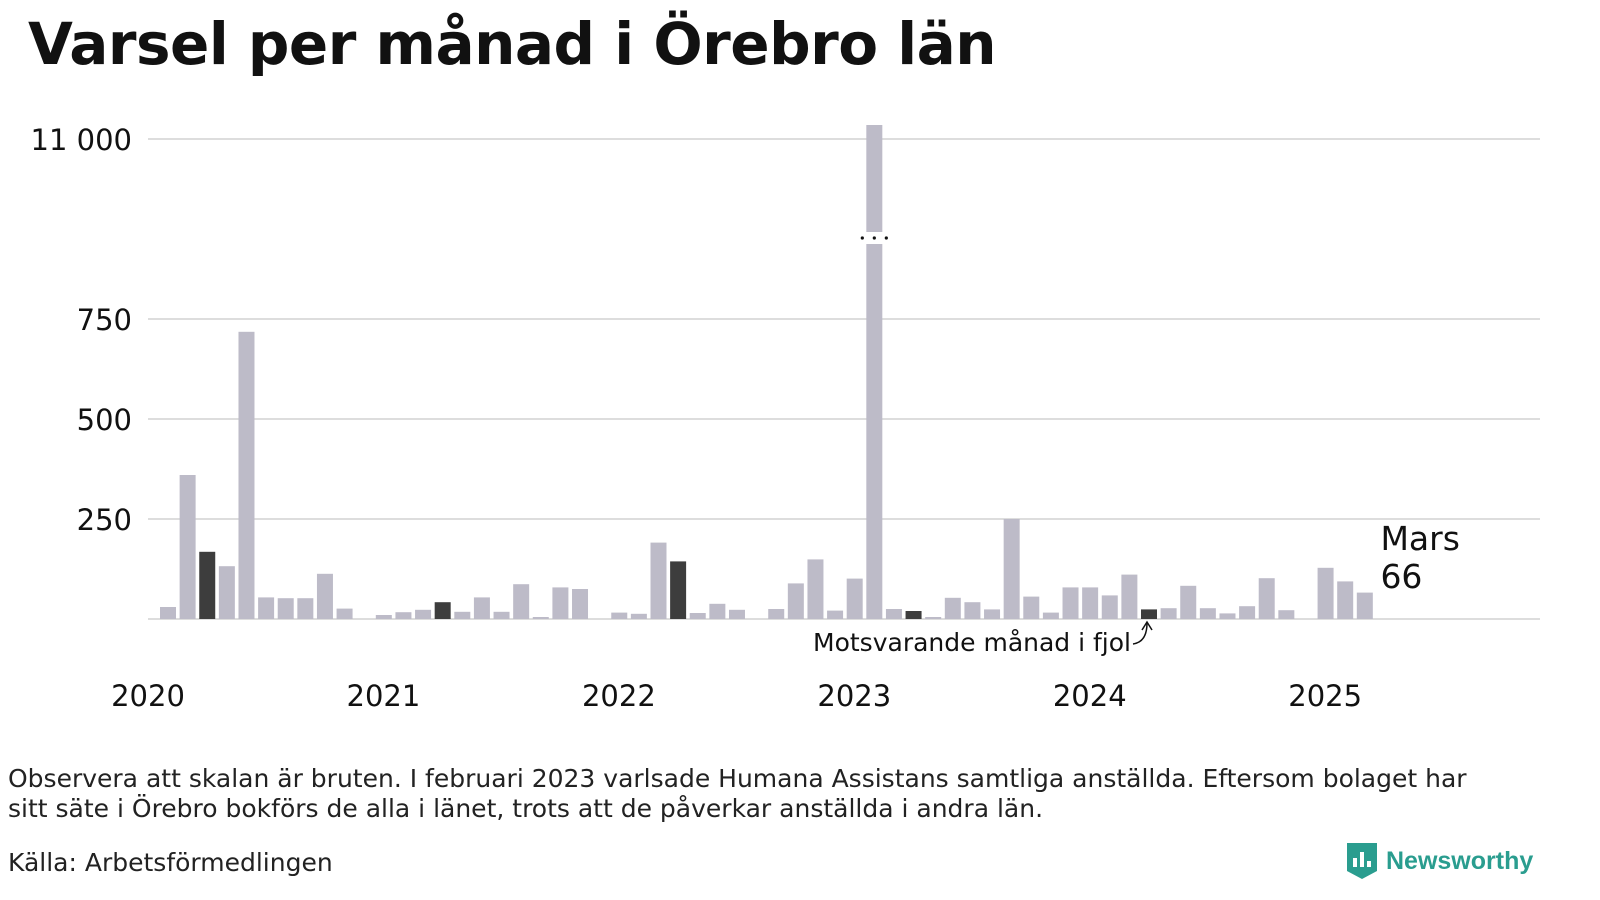 Image resolution: width=1600 pixels, height=900 pixels. I want to click on source-credit: Källa: Arbetsförmedlingen, so click(170, 862).